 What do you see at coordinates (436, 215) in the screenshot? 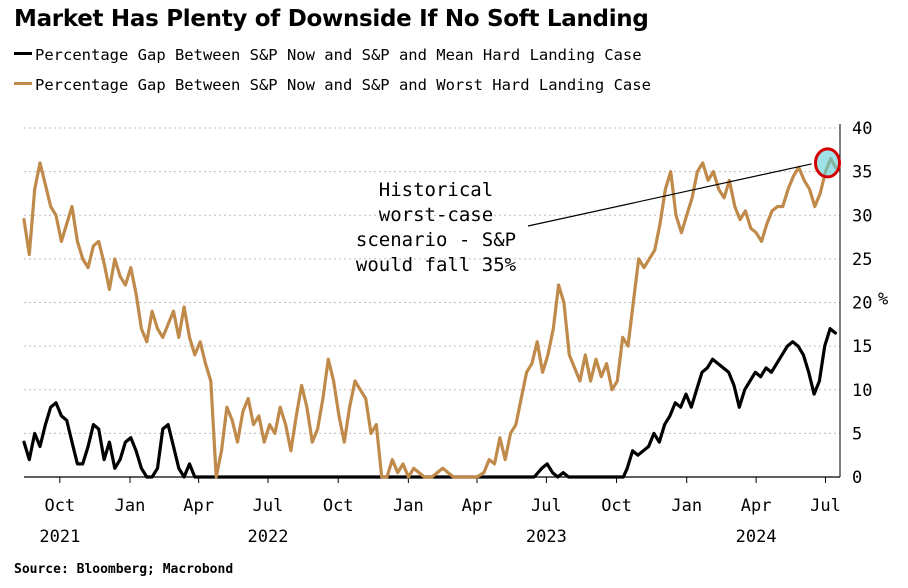
I see `annotation-line-2: worst-case` at bounding box center [436, 215].